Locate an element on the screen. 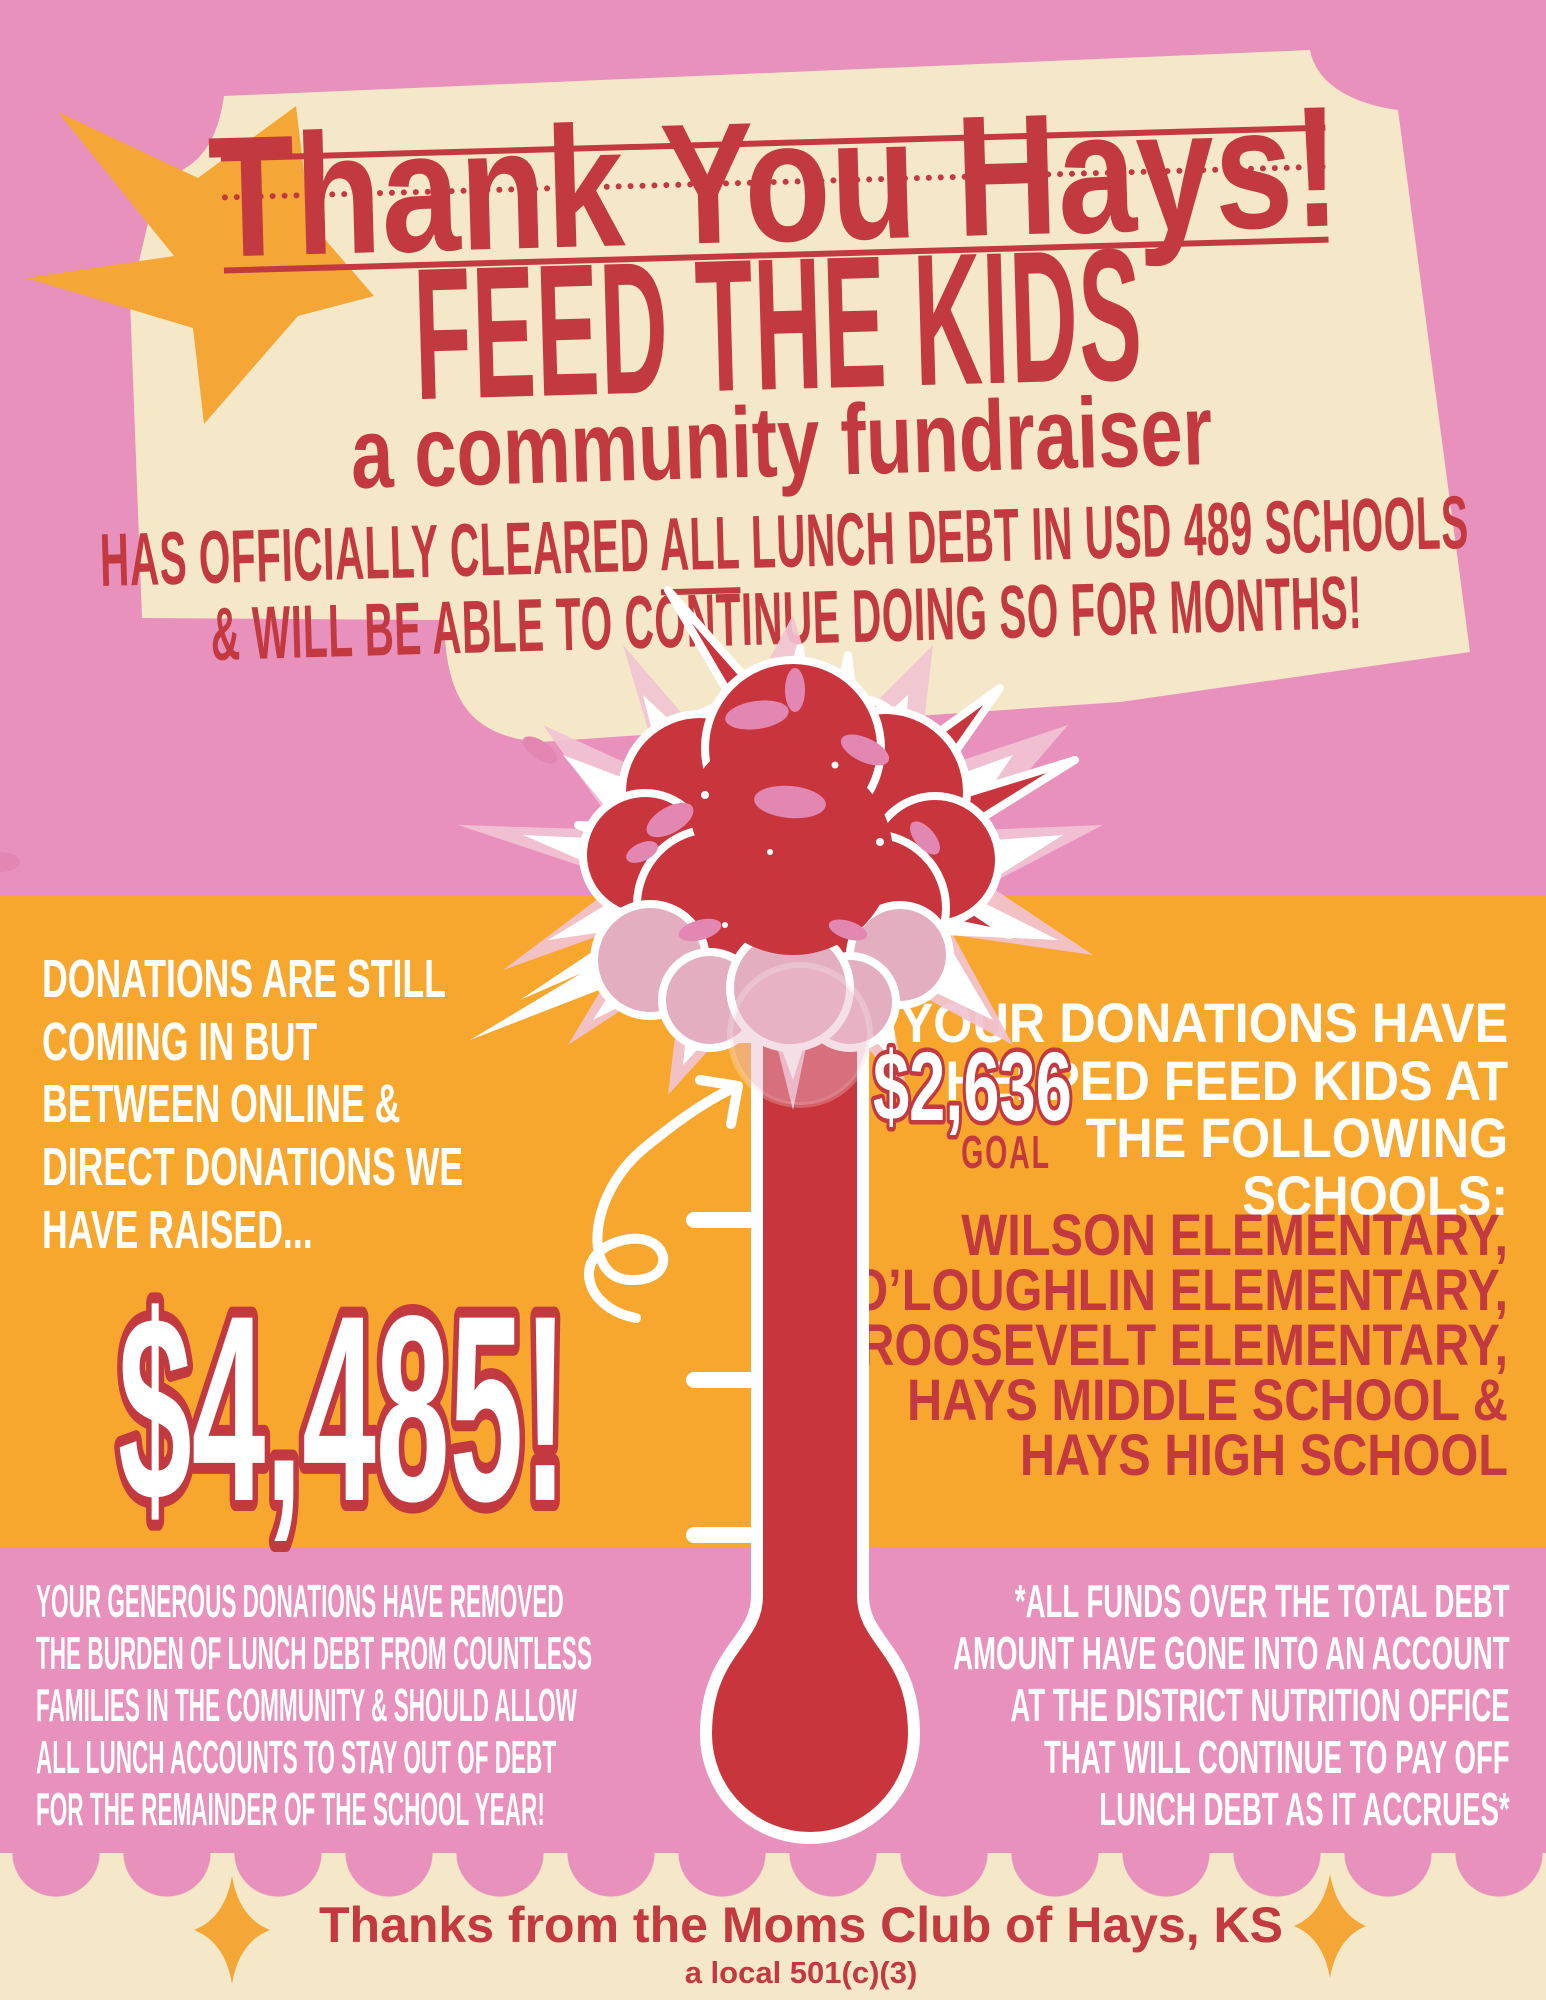 The height and width of the screenshot is (2000, 1546). poster-subtitle: a community fundraiser is located at coordinates (781, 441).